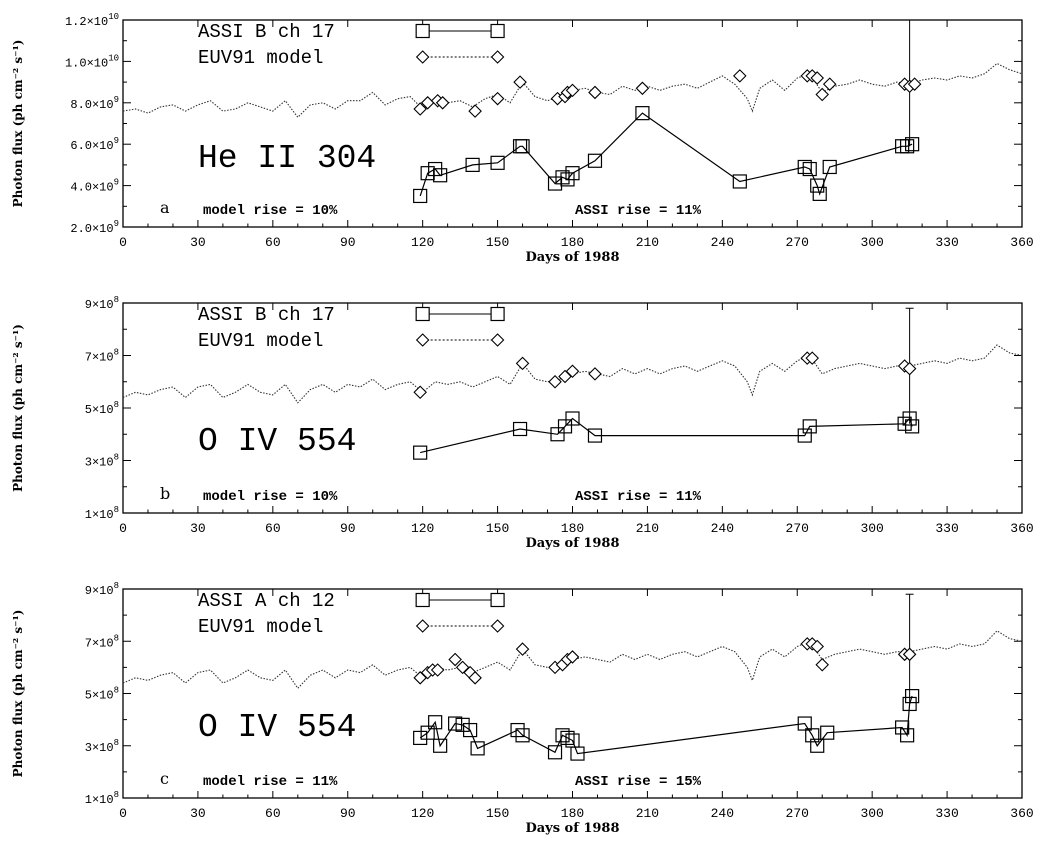 This screenshot has height=863, width=1039. I want to click on y-tick-exponent: 10, so click(113, 17).